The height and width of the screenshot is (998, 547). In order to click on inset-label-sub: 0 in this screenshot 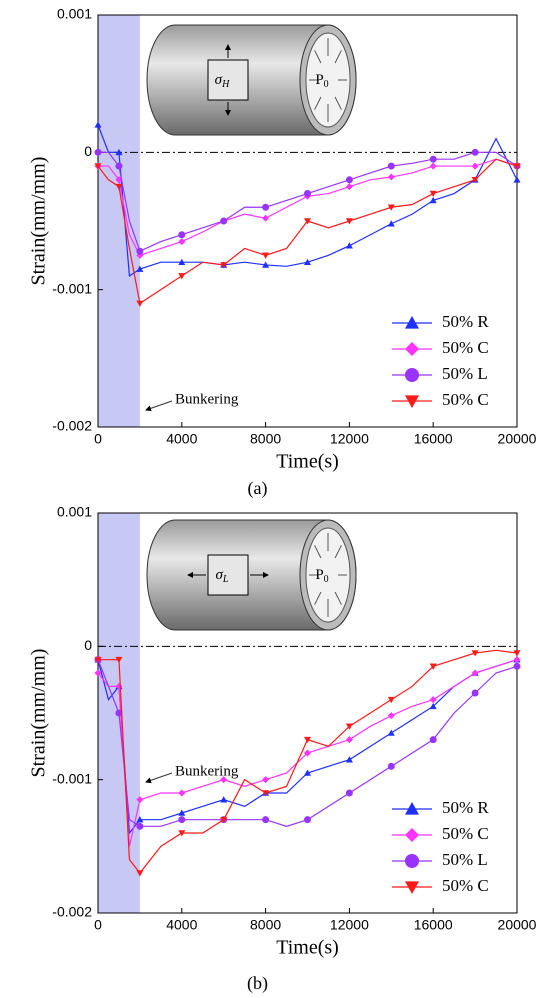, I will do `click(326, 84)`.